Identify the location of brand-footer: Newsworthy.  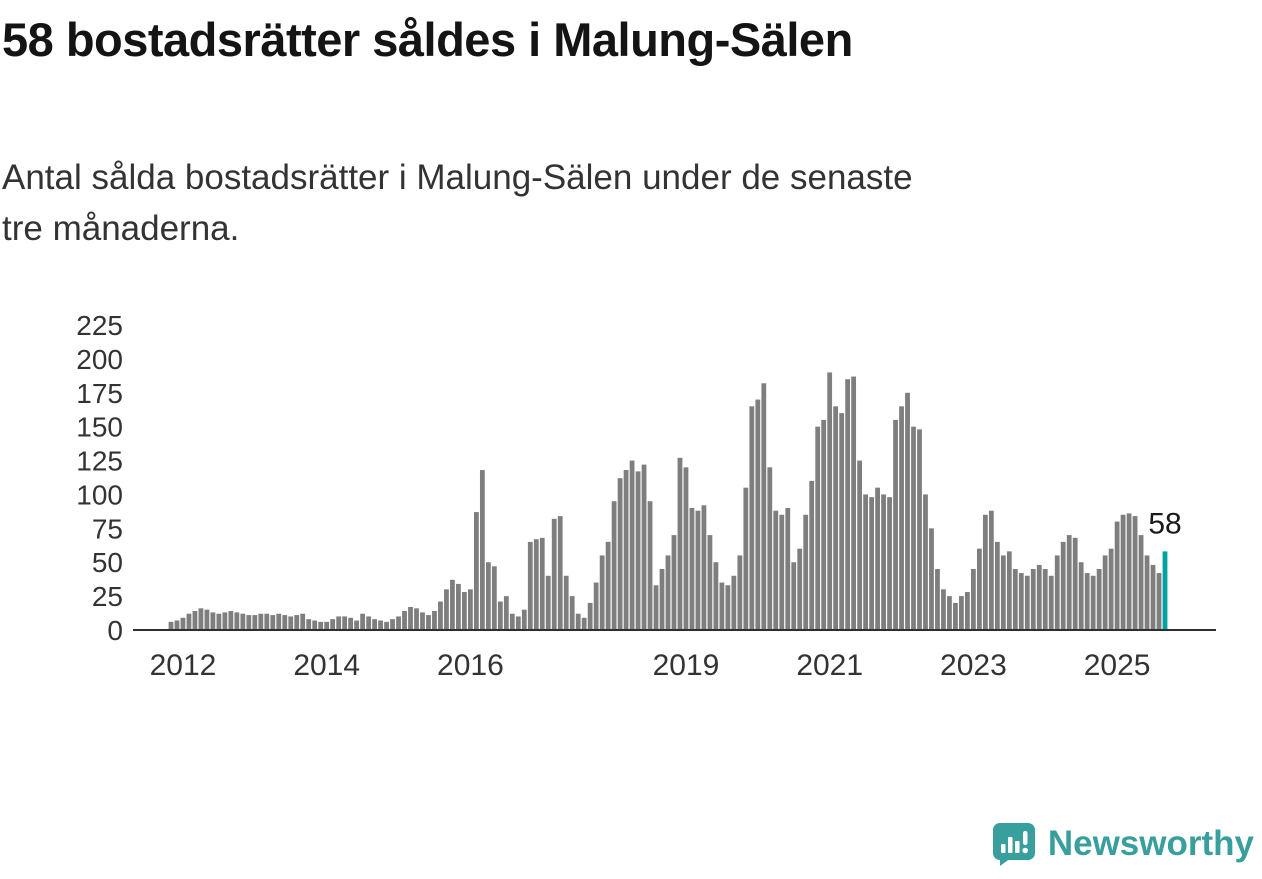
(1122, 844).